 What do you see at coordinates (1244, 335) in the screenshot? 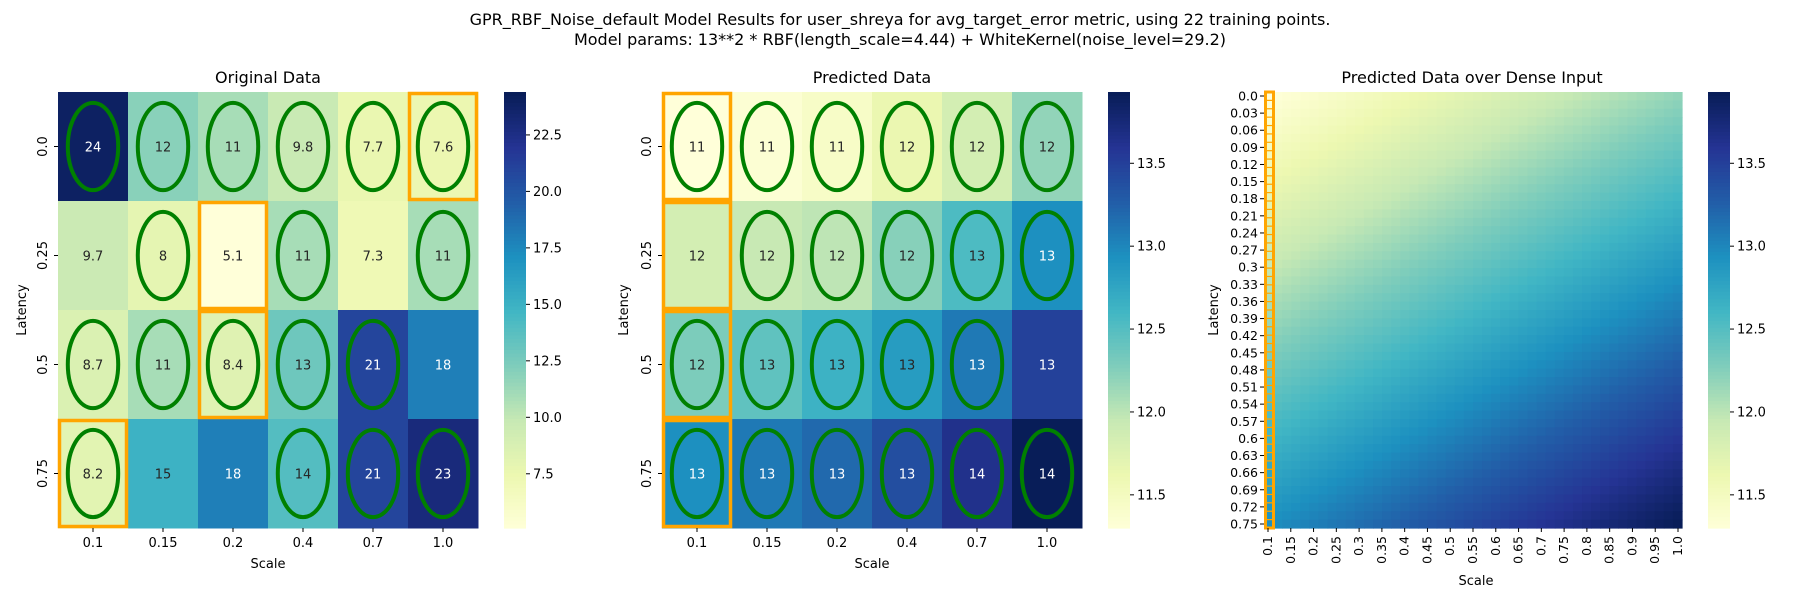
I see `y-tick-label: 0.42` at bounding box center [1244, 335].